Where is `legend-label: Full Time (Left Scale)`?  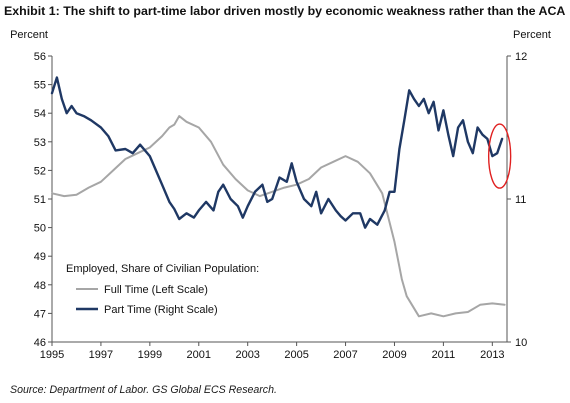 legend-label: Full Time (Left Scale) is located at coordinates (156, 290).